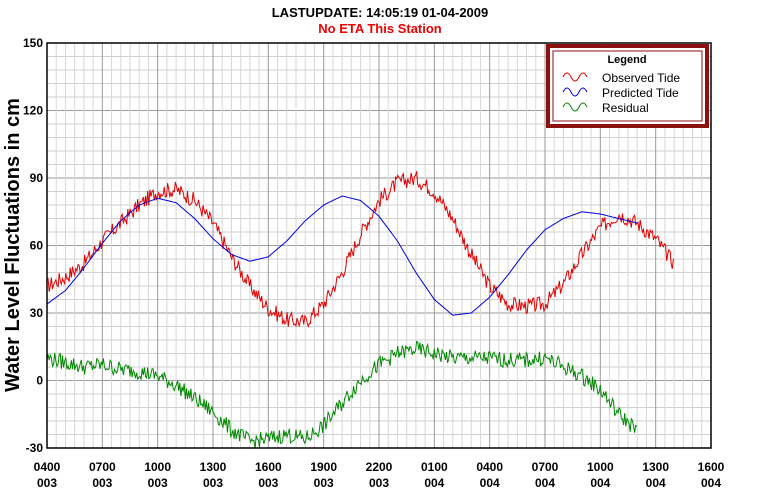  What do you see at coordinates (37, 246) in the screenshot?
I see `y-tick-label: 60` at bounding box center [37, 246].